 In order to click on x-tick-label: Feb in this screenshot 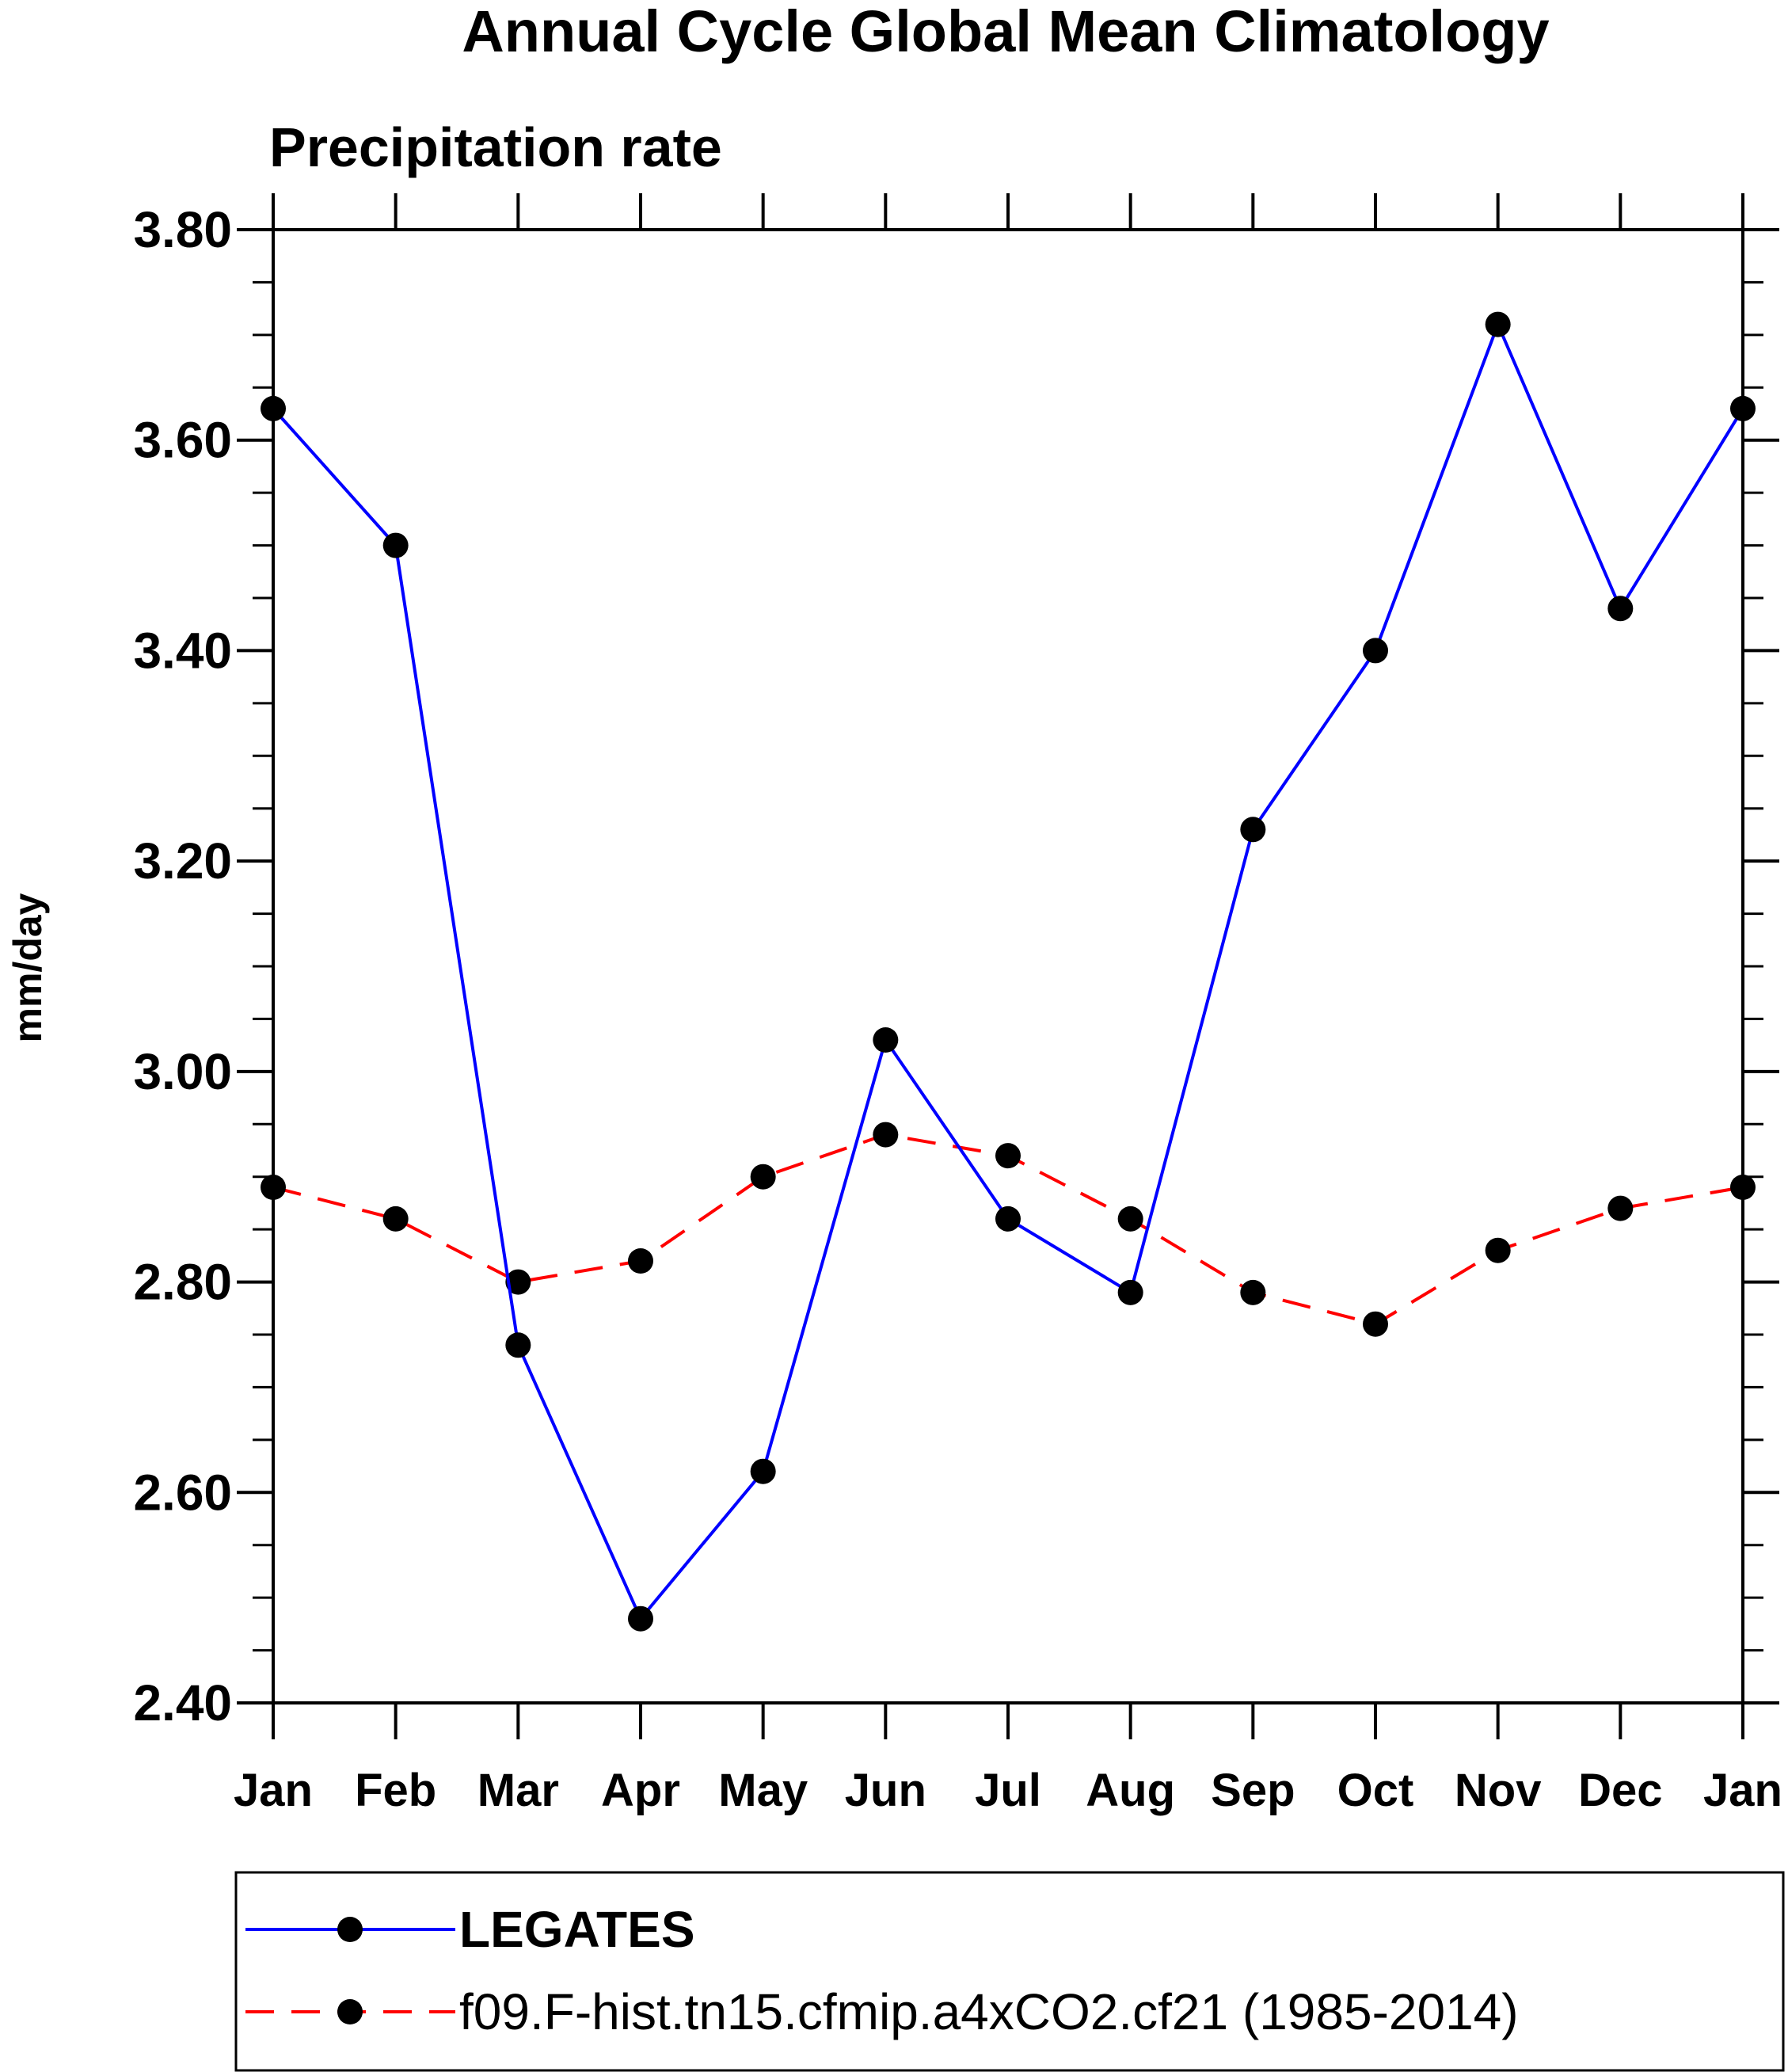, I will do `click(395, 1790)`.